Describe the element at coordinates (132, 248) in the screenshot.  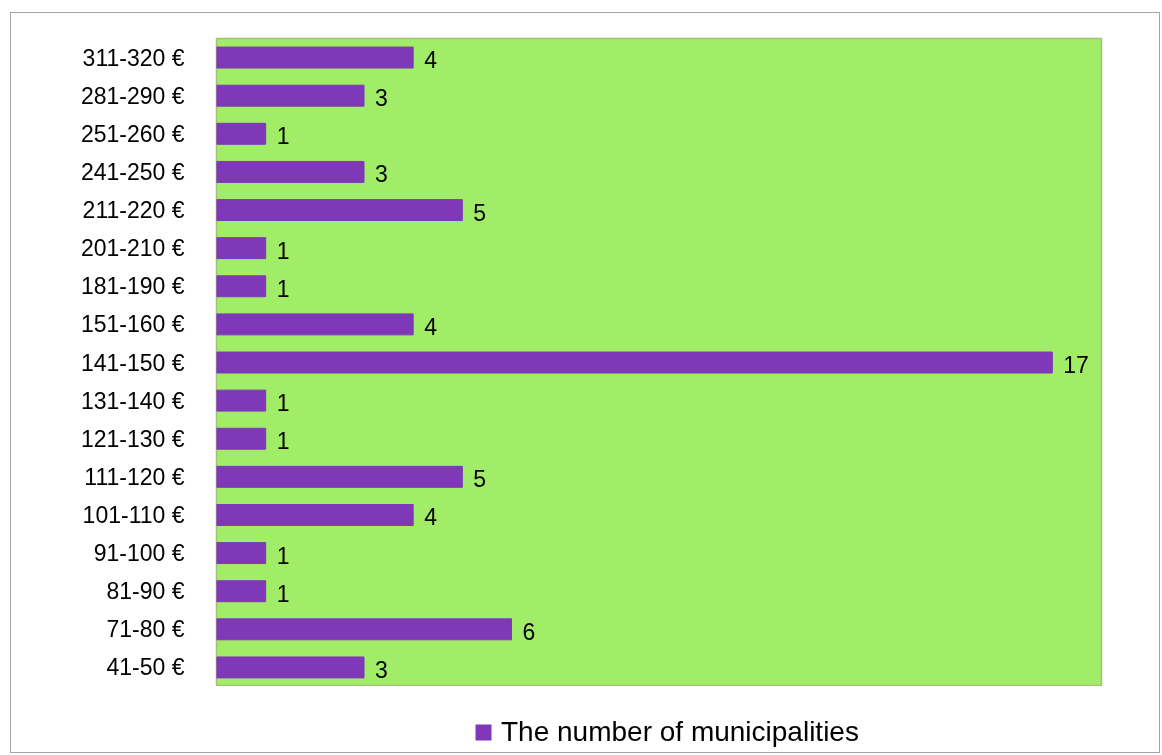
I see `y-tick-label: 201-210 €` at that location.